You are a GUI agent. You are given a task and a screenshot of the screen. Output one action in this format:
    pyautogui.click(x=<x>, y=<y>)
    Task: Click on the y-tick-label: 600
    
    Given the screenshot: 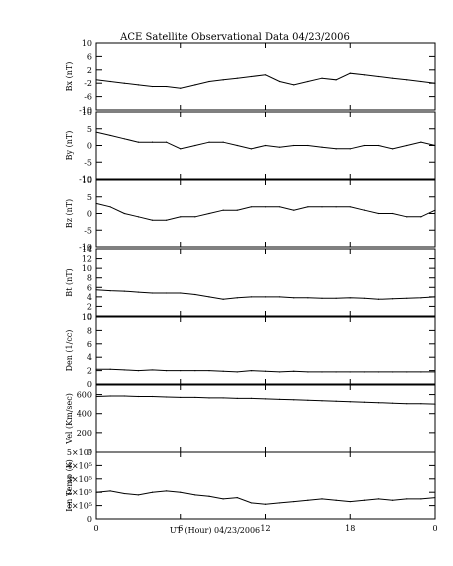 What is the action you would take?
    pyautogui.click(x=84, y=395)
    